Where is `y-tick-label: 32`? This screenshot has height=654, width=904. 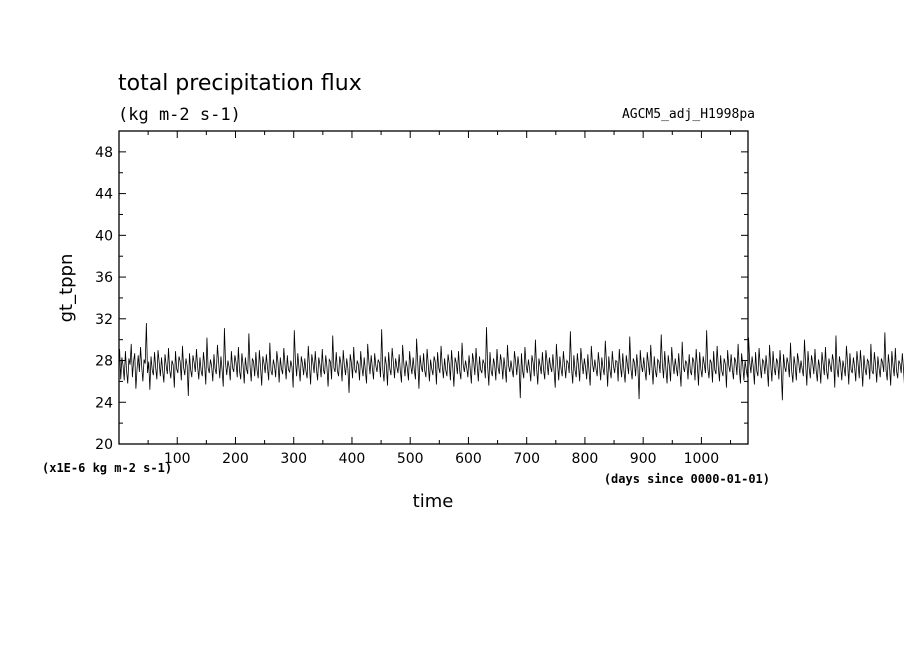
y-tick-label: 32 is located at coordinates (104, 320).